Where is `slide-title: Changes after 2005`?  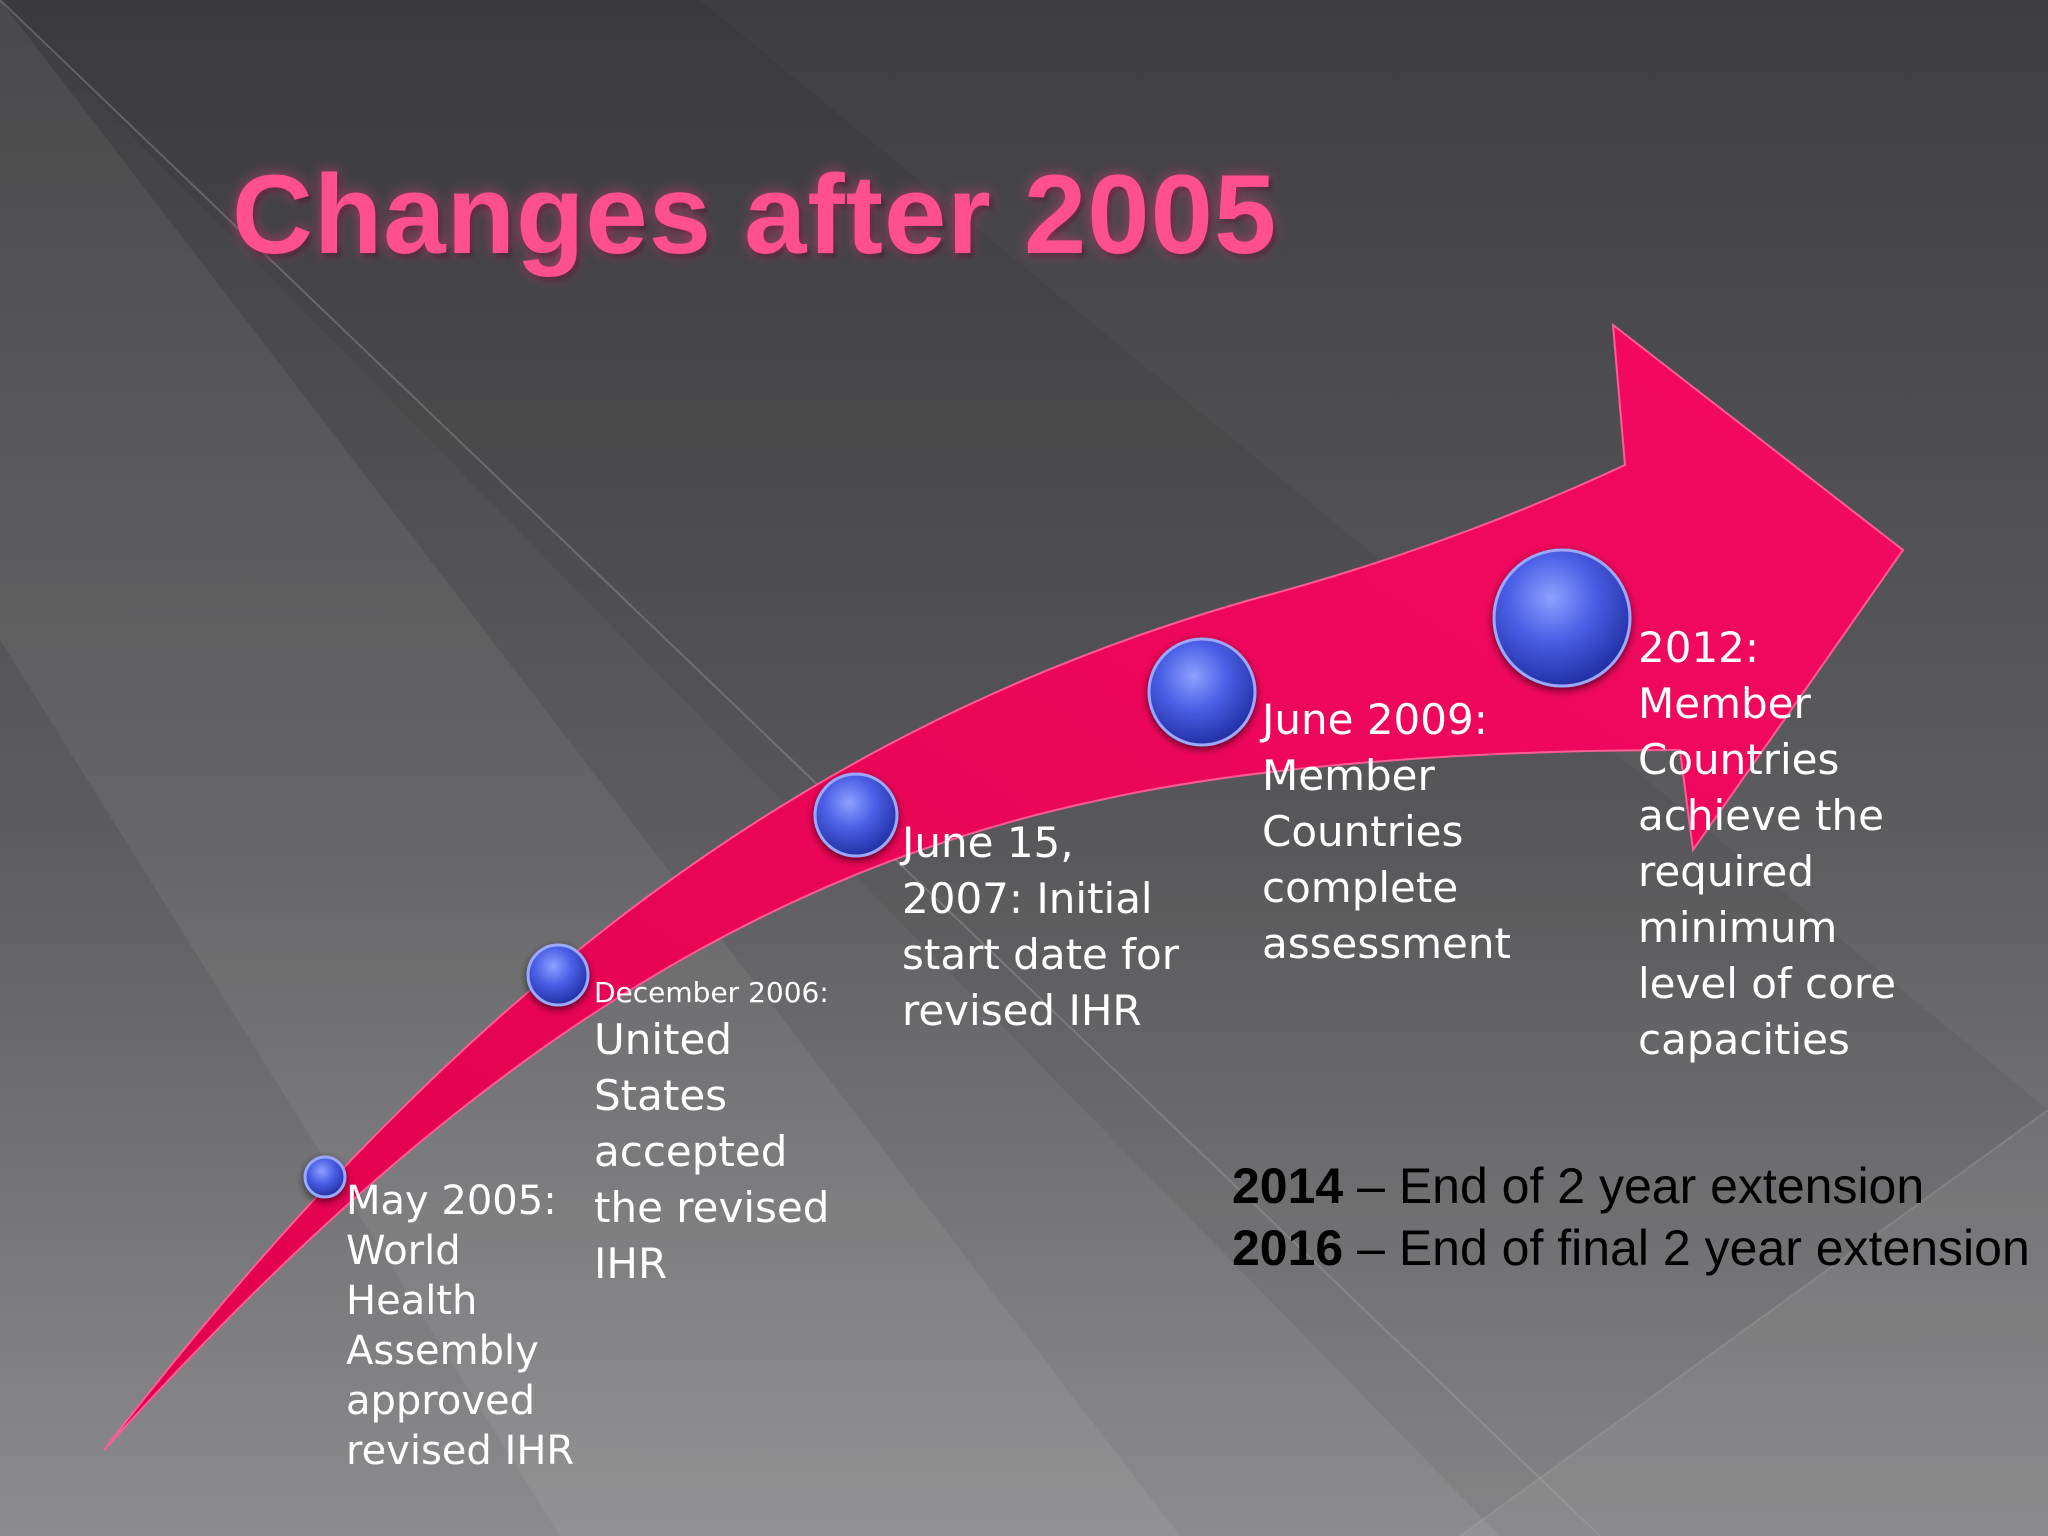 slide-title: Changes after 2005 is located at coordinates (755, 214).